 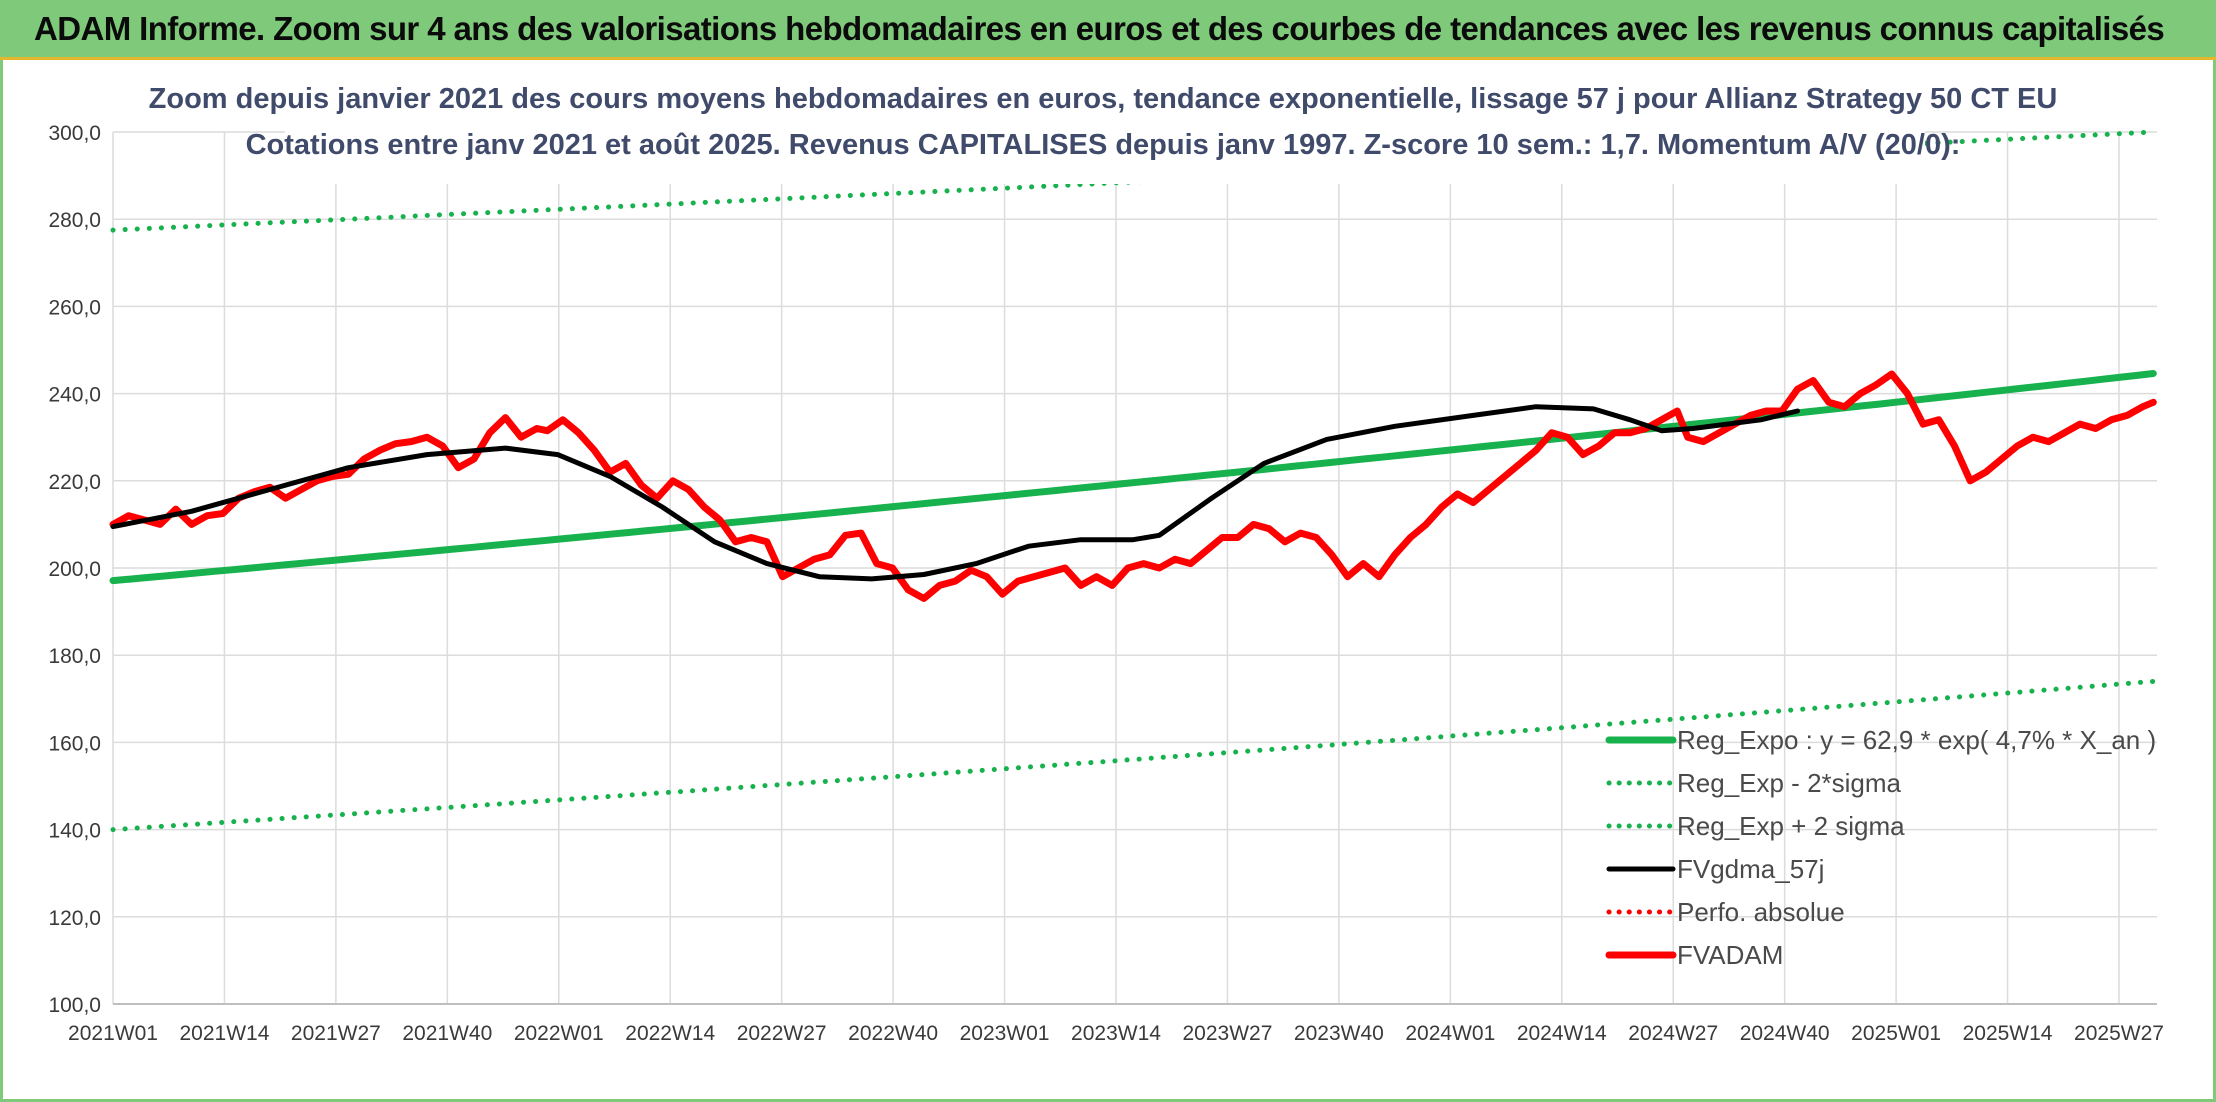 What do you see at coordinates (1761, 912) in the screenshot?
I see `legend-label: Perfo. absolue` at bounding box center [1761, 912].